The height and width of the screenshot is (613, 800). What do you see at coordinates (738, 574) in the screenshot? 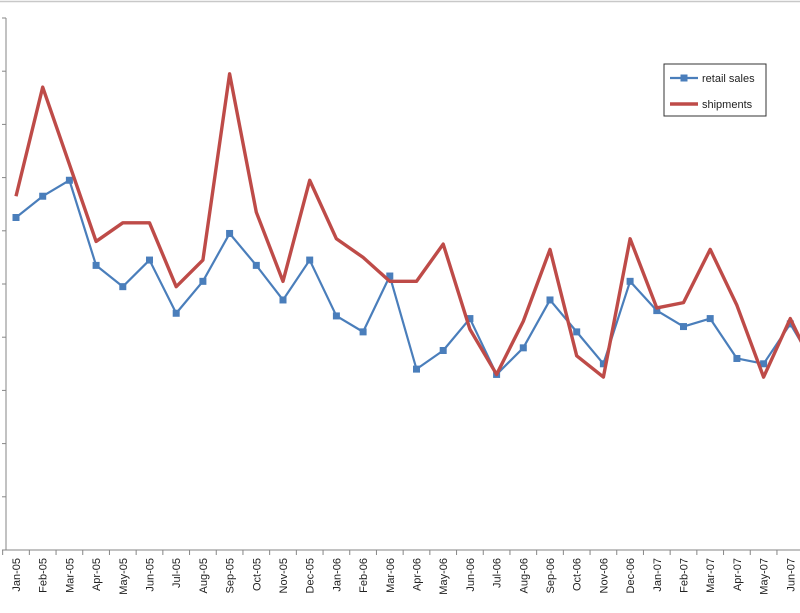
I see `x-tick-label: Apr-07` at bounding box center [738, 574].